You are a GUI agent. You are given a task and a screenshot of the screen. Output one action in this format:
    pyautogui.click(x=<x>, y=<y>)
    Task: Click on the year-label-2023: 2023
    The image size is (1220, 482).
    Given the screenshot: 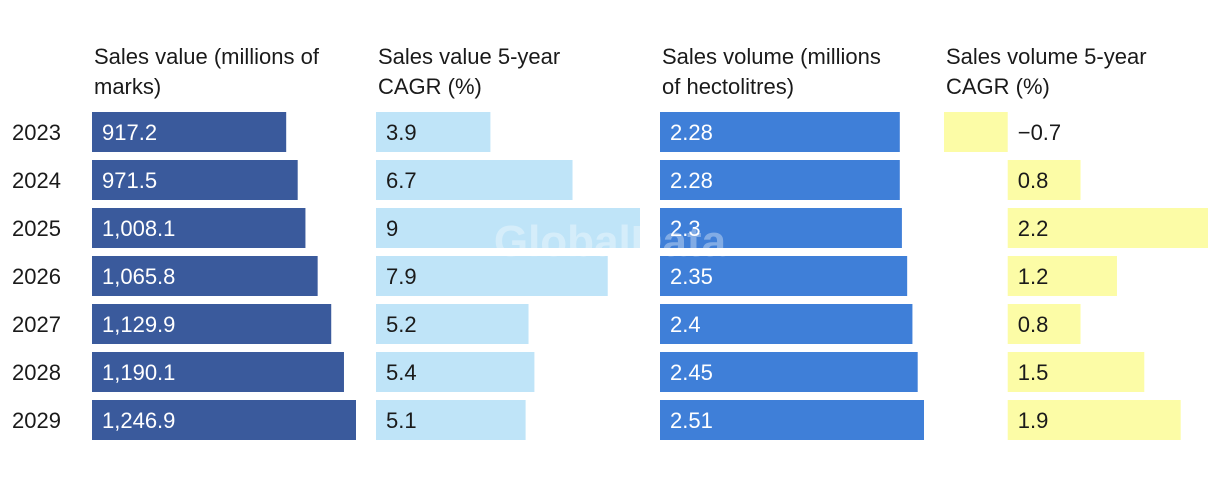 What is the action you would take?
    pyautogui.click(x=36, y=132)
    